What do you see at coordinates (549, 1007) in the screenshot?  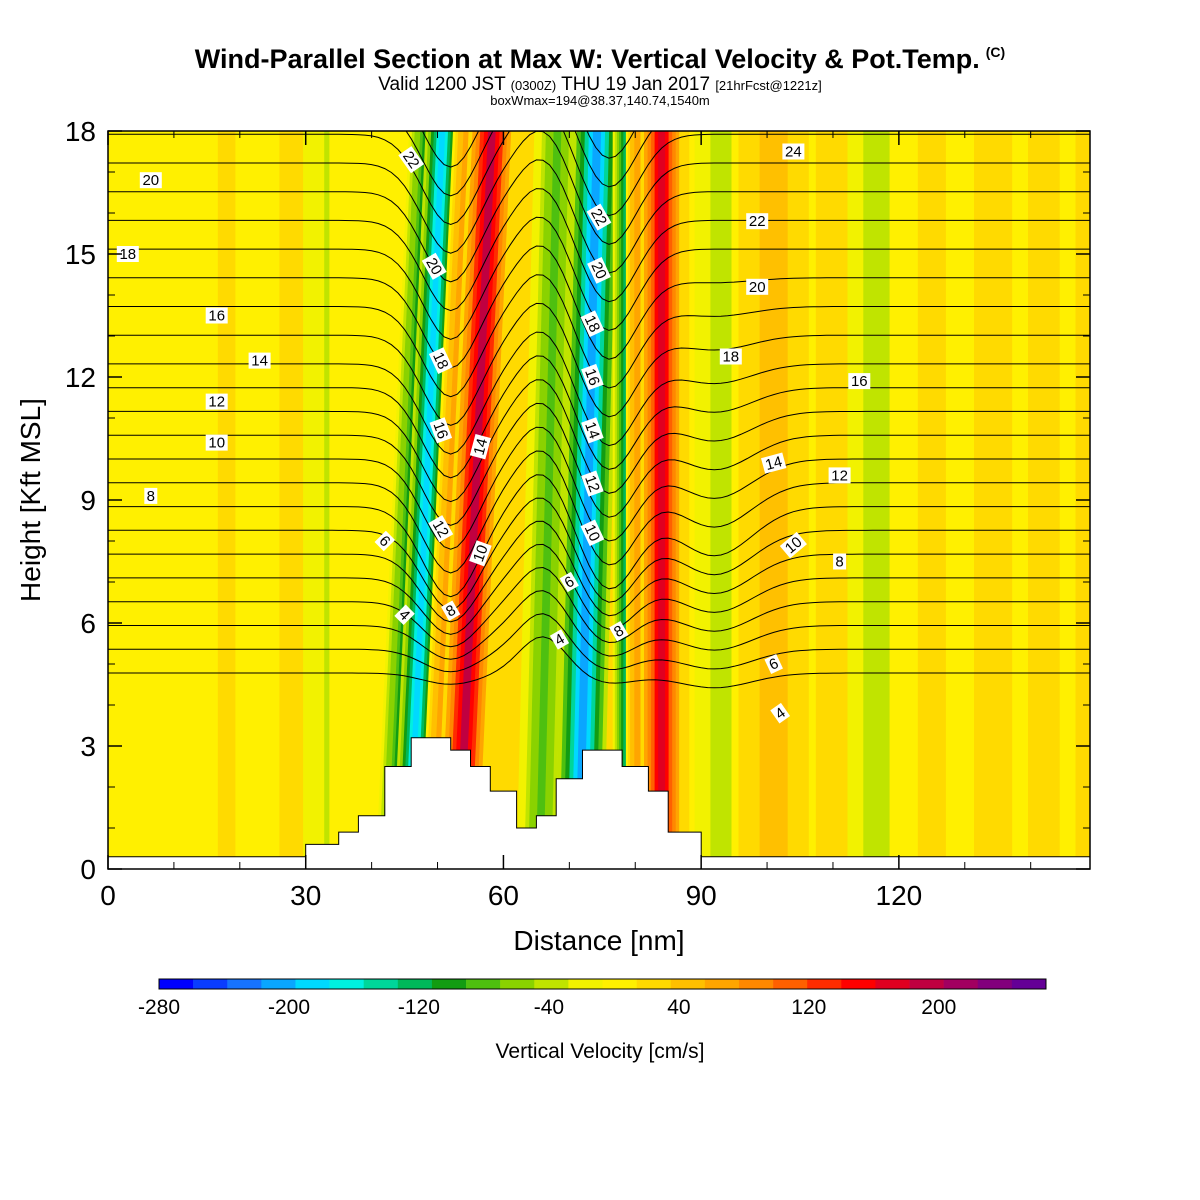 I see `colorbar-tick-label: -40` at bounding box center [549, 1007].